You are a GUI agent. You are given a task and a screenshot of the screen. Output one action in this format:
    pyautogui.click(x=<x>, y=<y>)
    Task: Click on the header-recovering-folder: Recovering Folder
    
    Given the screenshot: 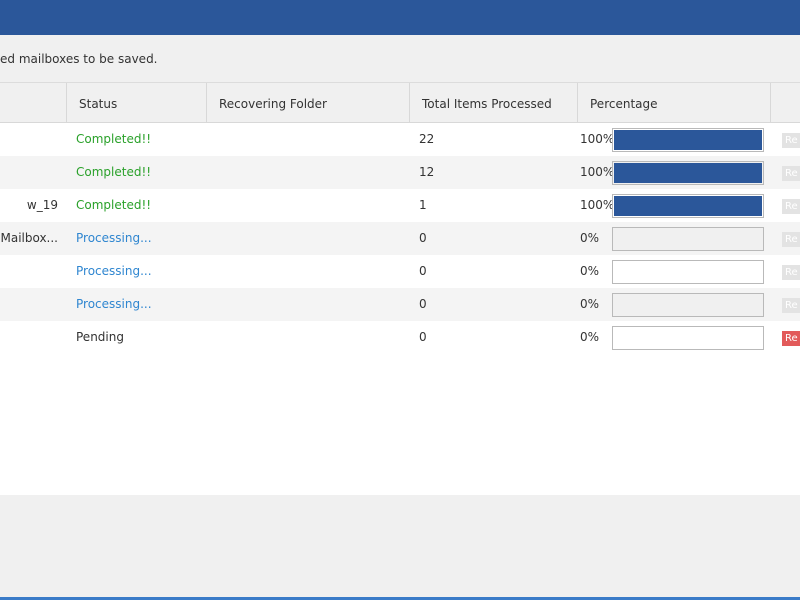 What is the action you would take?
    pyautogui.click(x=308, y=102)
    